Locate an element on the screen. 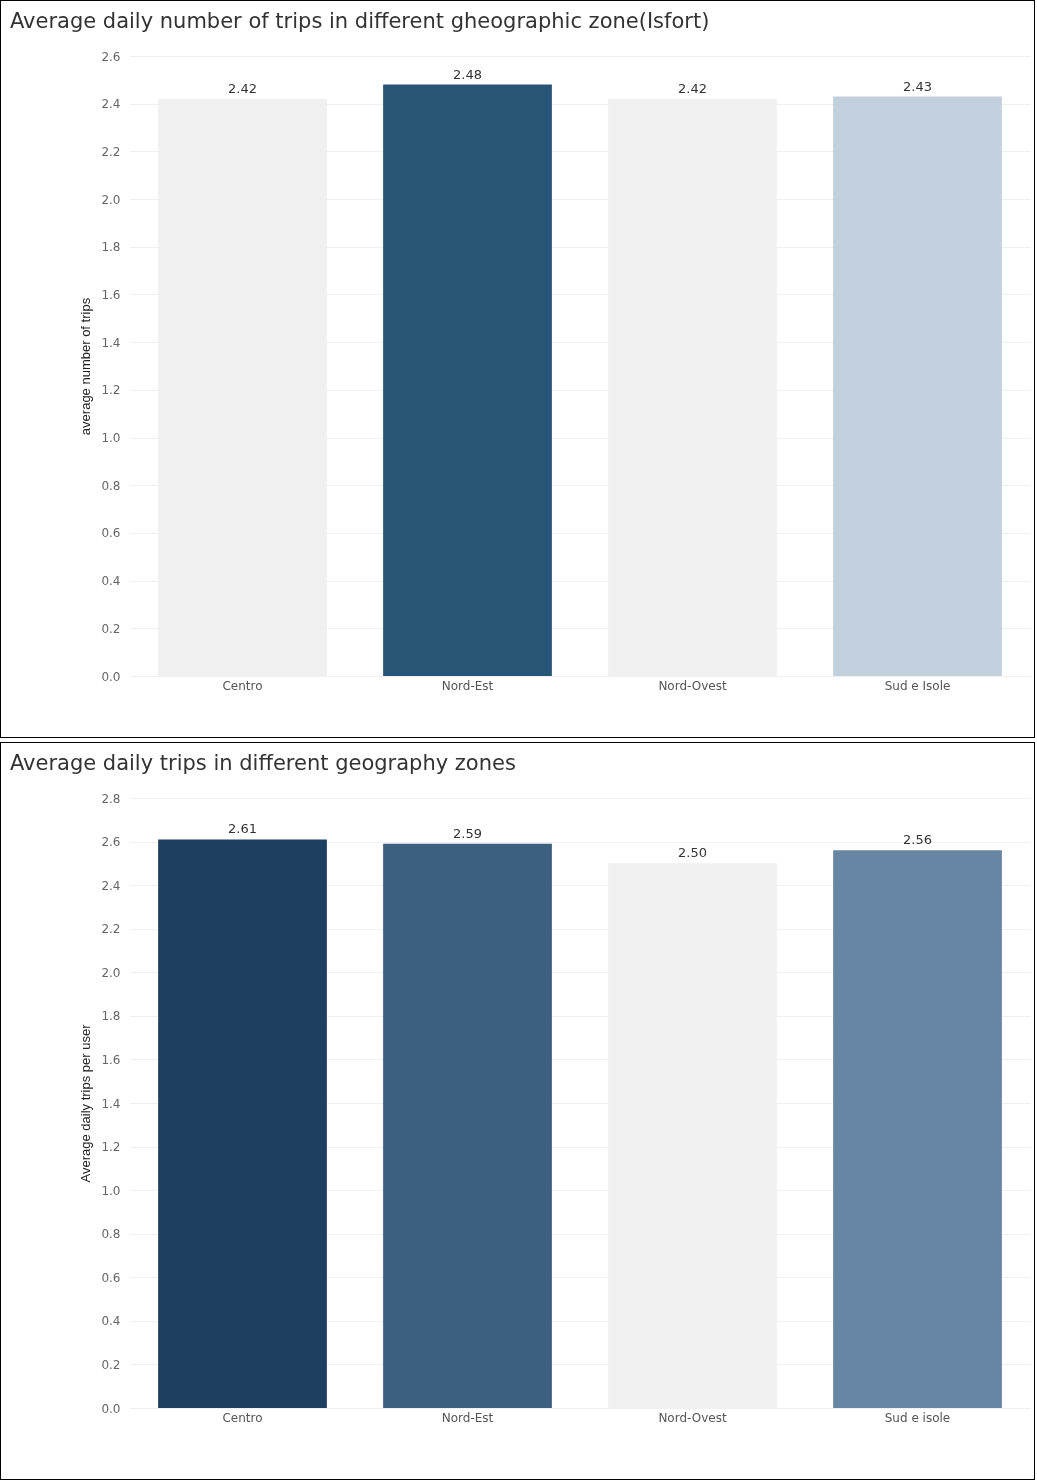  data-label: 2.61 is located at coordinates (242, 829).